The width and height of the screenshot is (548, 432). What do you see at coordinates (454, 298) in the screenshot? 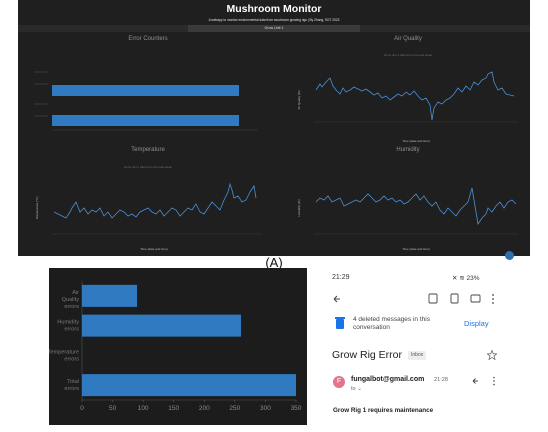
I see `trash-icon` at bounding box center [454, 298].